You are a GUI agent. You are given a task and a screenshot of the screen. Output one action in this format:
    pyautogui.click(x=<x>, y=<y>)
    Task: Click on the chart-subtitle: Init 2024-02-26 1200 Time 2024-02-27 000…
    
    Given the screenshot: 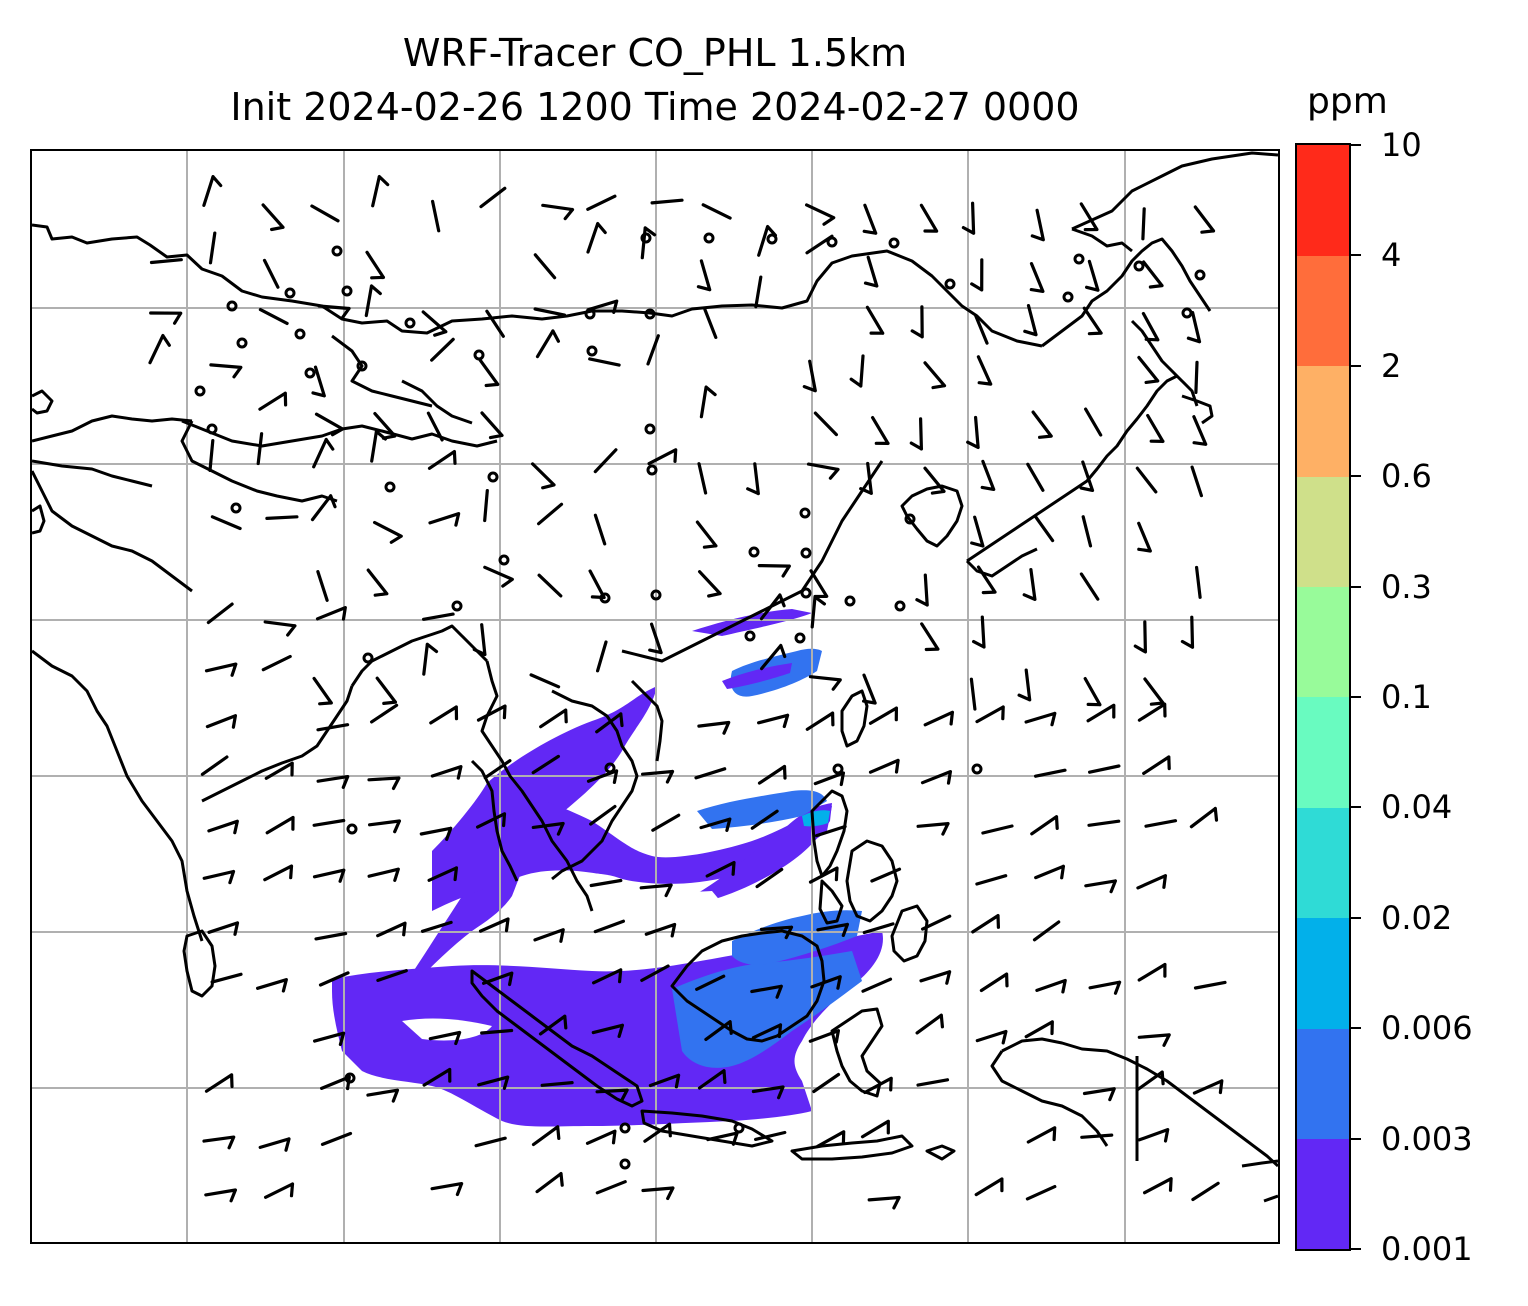 What is the action you would take?
    pyautogui.click(x=655, y=107)
    